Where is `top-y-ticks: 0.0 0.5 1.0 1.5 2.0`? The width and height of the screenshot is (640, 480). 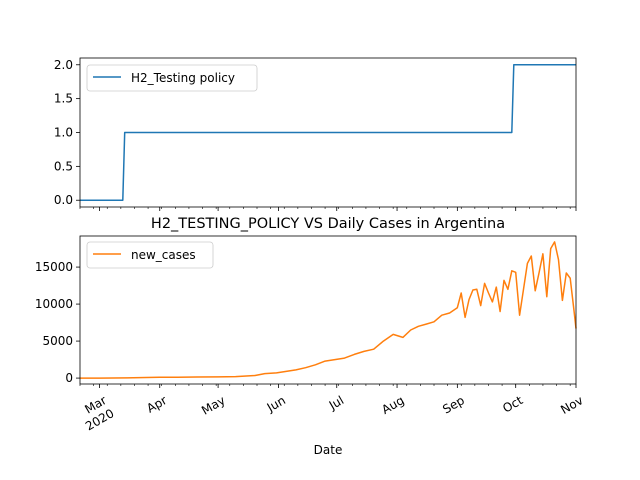
top-y-ticks: 0.0 0.5 1.0 1.5 2.0 is located at coordinates (67, 132).